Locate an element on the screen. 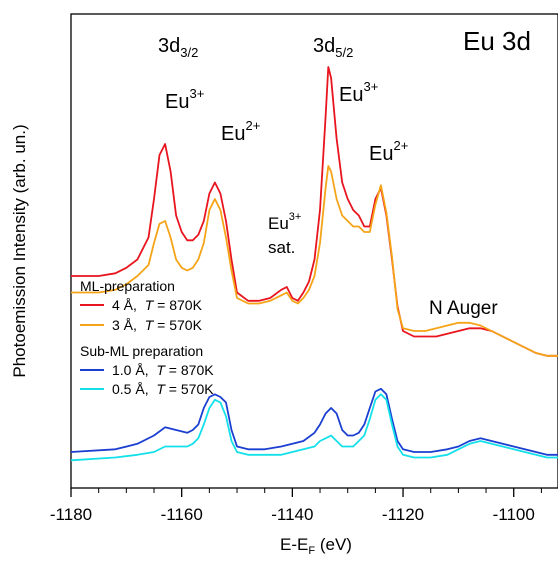 This screenshot has width=558, height=562. x-label-sub: F is located at coordinates (311, 551).